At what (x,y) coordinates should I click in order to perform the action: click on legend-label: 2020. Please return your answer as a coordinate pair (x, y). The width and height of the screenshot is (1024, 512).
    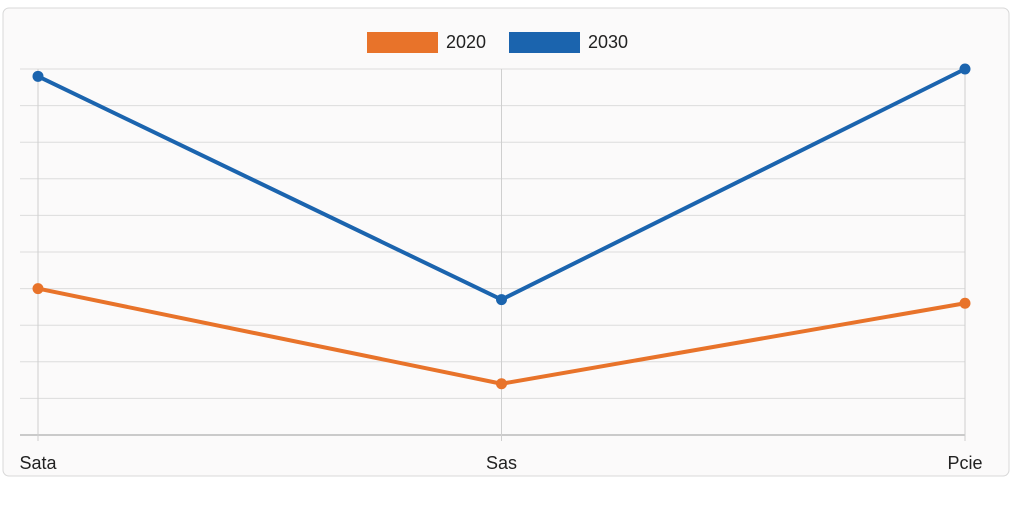
    Looking at the image, I should click on (466, 42).